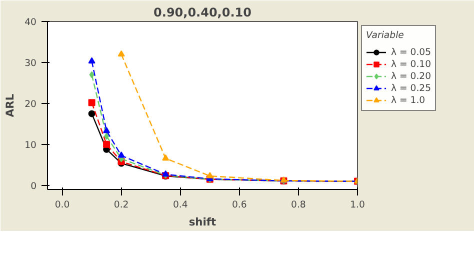 The image size is (474, 261). I want to click on legend-label: λ = 1.0, so click(408, 100).